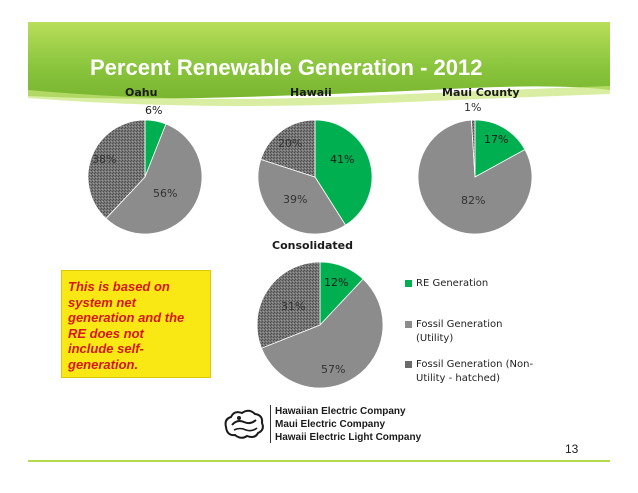 This screenshot has width=638, height=493. I want to click on pie-consolidated-label-fossil-utility: 57%, so click(333, 369).